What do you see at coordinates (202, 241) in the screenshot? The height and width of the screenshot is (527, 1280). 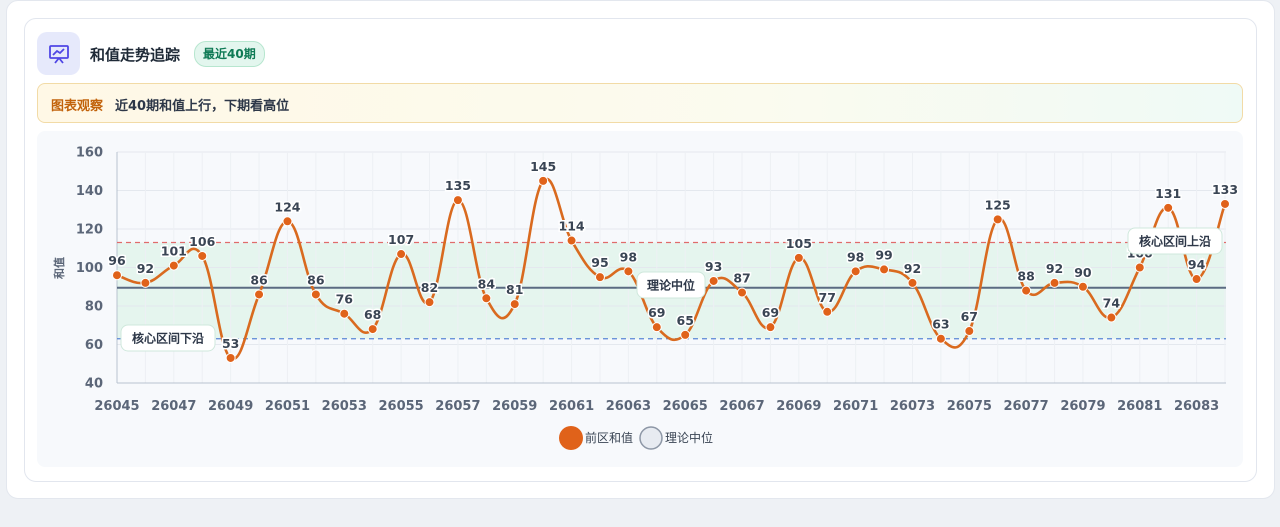 I see `data-label: 106` at bounding box center [202, 241].